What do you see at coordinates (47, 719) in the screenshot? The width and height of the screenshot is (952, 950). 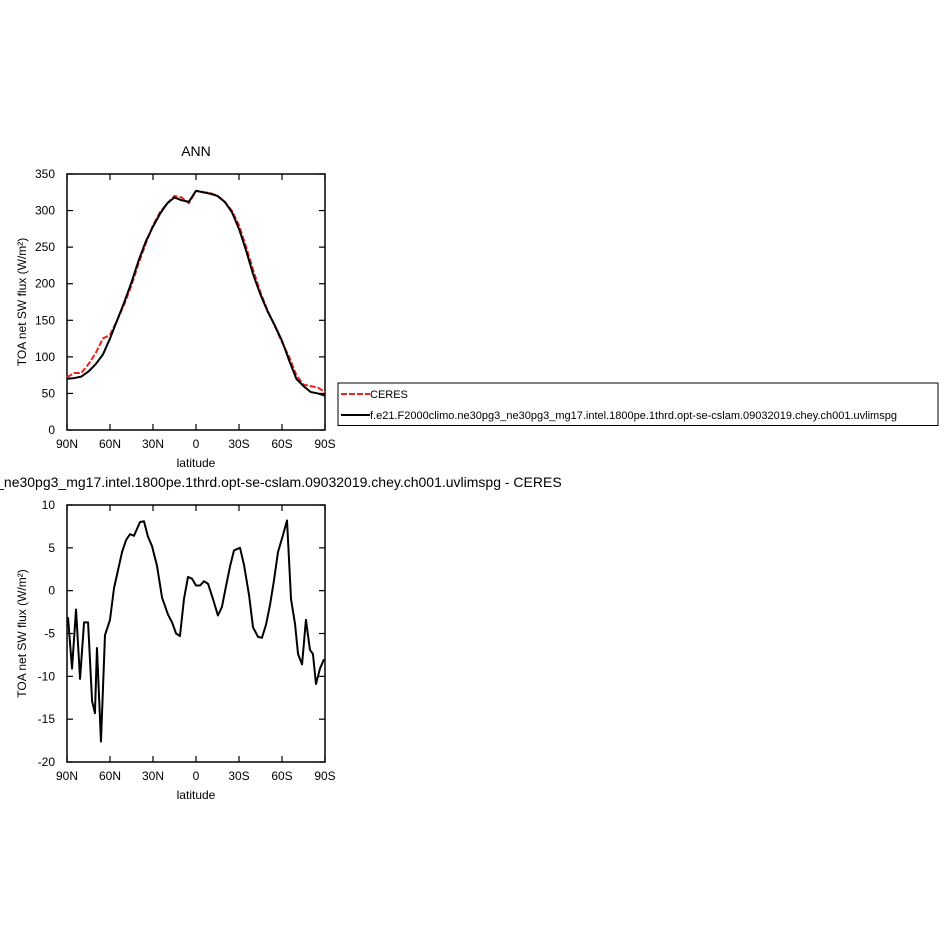 I see `y-tick-label: -15` at bounding box center [47, 719].